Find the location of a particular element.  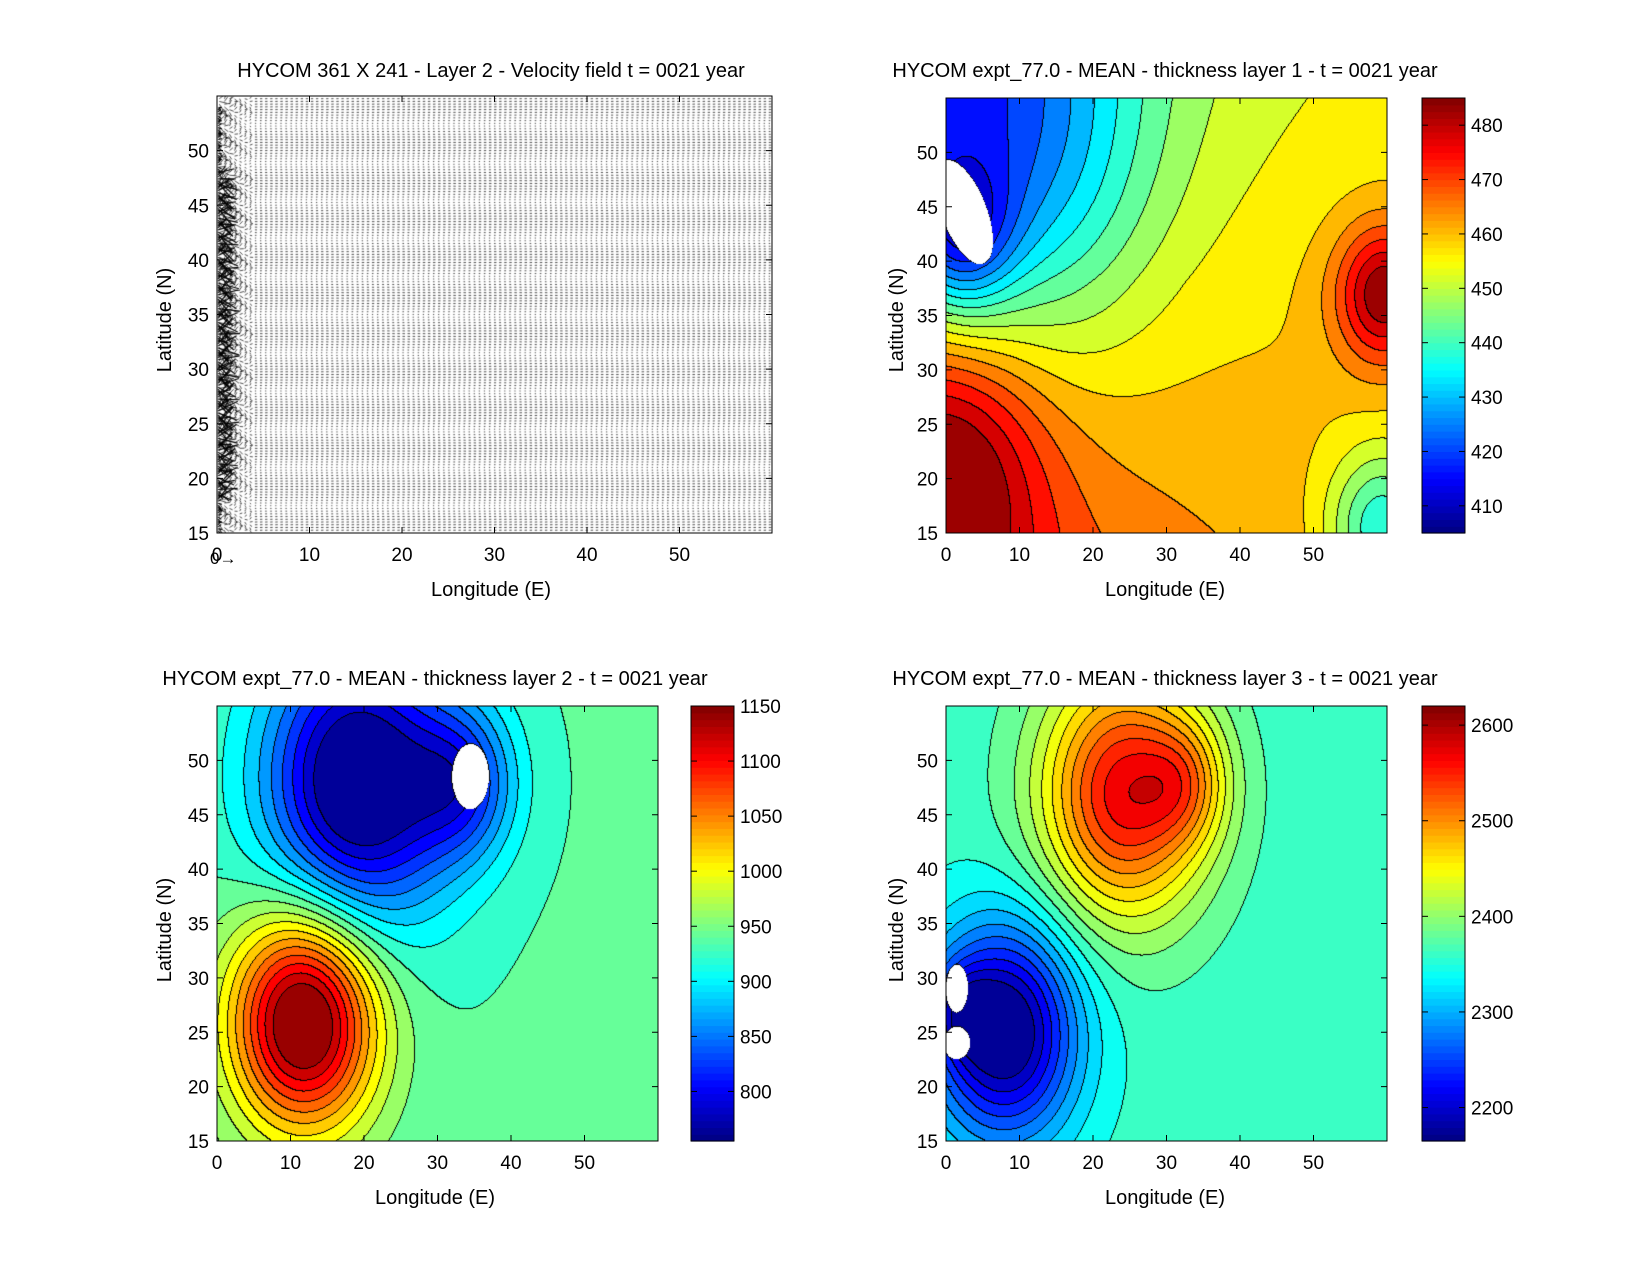

colorbar: 800 850 900 950 1000 1050 1100 1150 is located at coordinates (736, 919).